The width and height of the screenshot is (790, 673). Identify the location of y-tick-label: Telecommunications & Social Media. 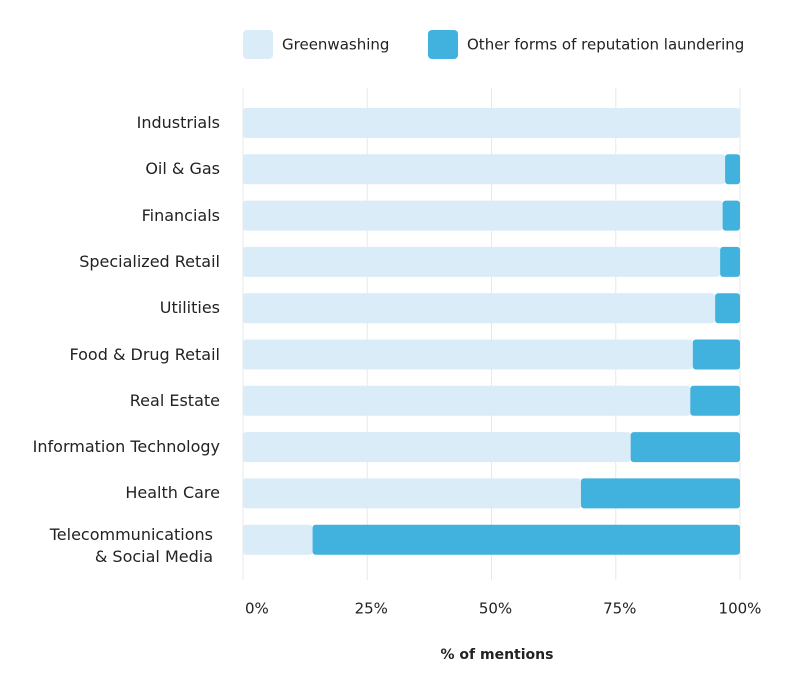
(131, 545).